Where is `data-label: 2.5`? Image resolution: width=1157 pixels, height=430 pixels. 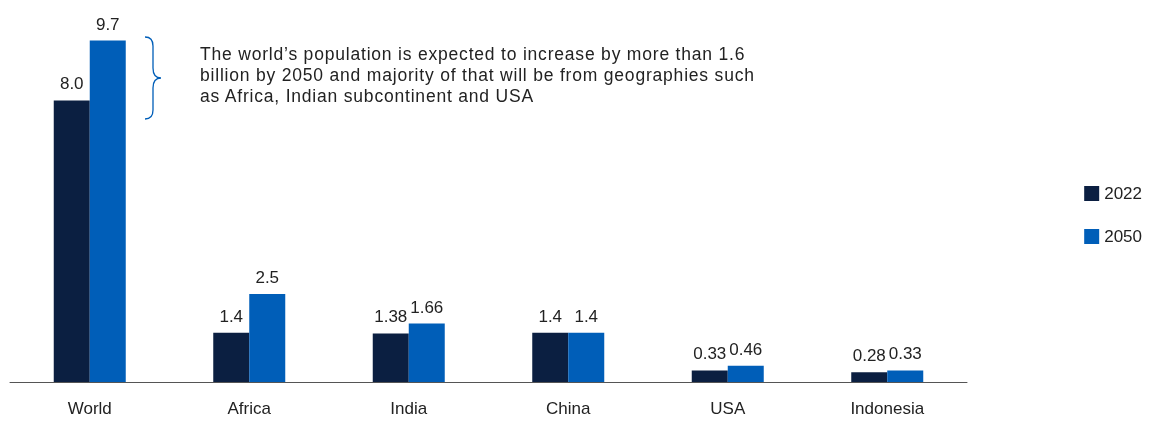
data-label: 2.5 is located at coordinates (267, 277).